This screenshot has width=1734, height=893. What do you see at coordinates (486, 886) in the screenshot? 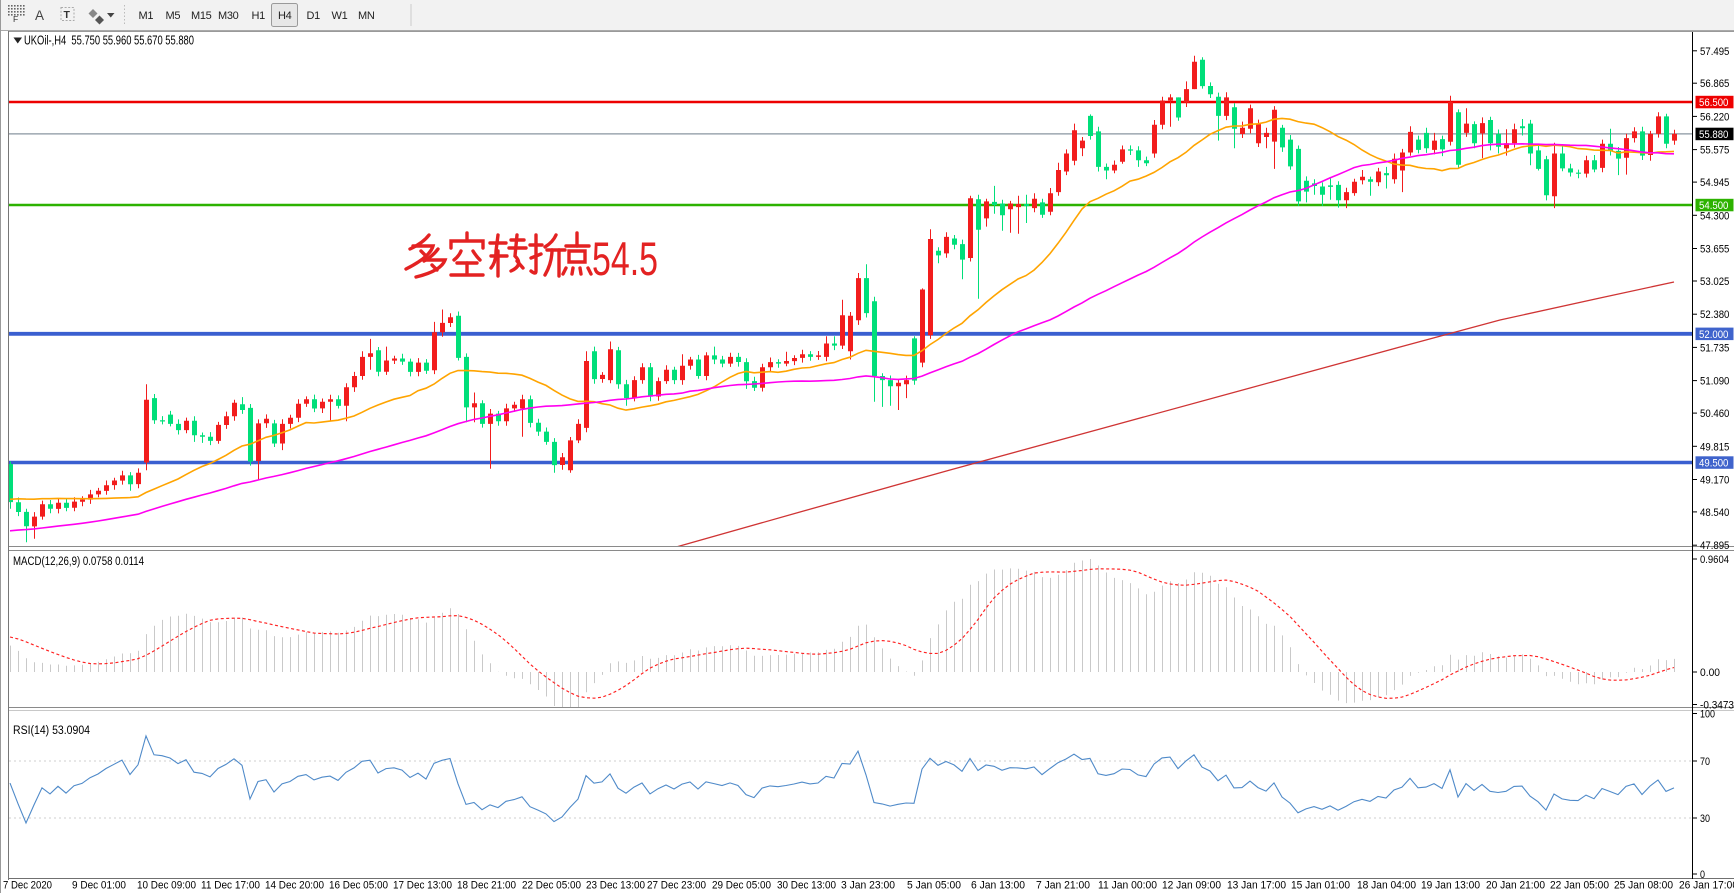
I see `svg-text: 18 Dec 21:00` at bounding box center [486, 886].